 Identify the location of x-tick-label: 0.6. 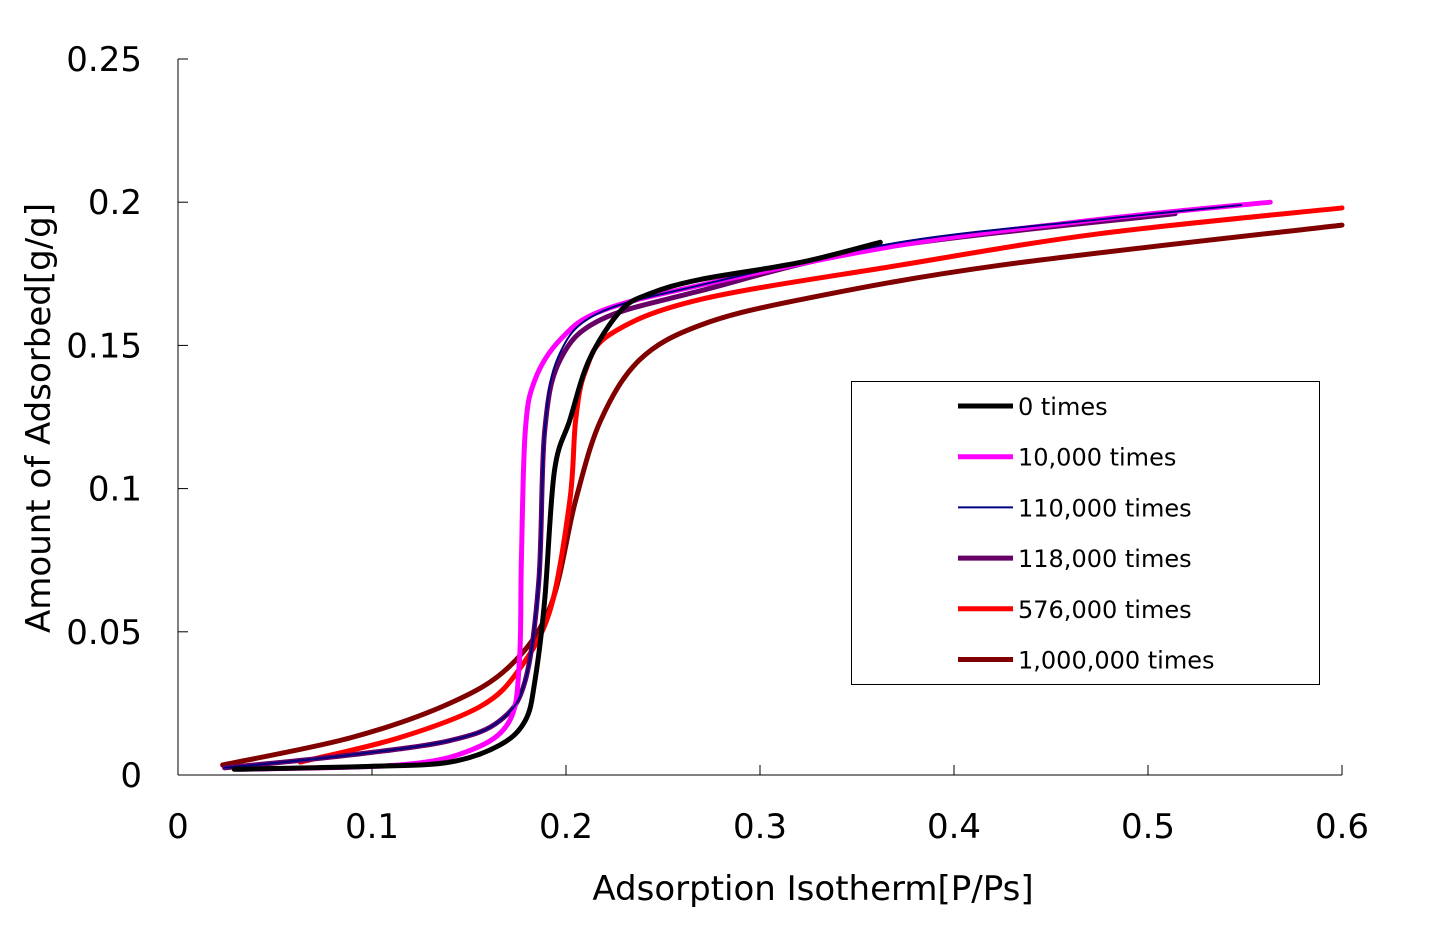
(1342, 827).